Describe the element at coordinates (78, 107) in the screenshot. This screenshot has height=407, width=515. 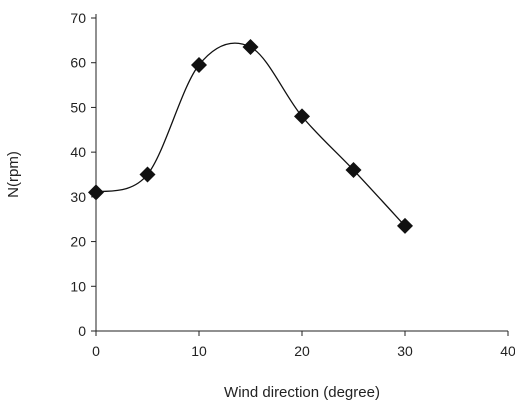
I see `y-tick-label: 50` at that location.